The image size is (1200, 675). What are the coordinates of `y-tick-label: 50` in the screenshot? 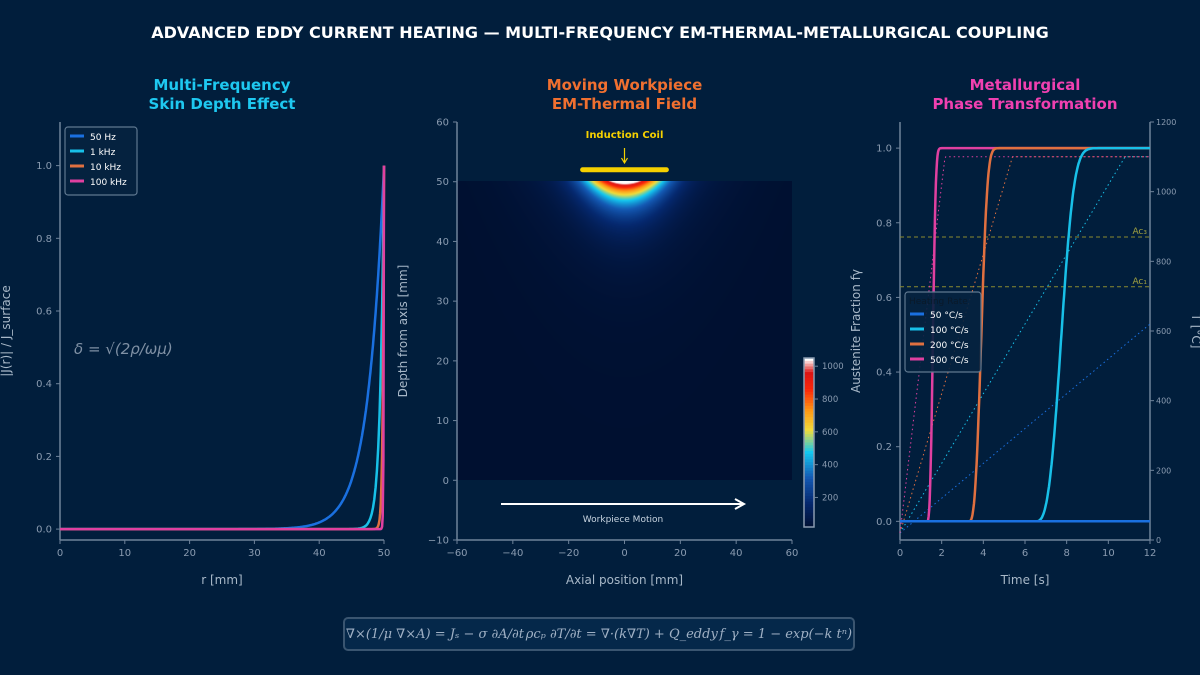 It's located at (442, 182).